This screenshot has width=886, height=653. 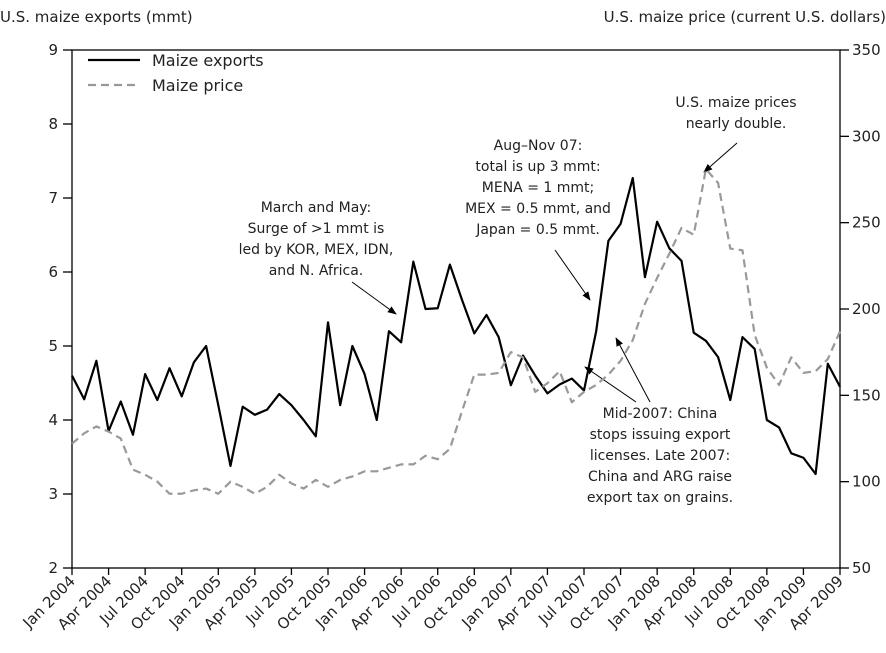 What do you see at coordinates (735, 103) in the screenshot?
I see `annotation: U.S. maize prices` at bounding box center [735, 103].